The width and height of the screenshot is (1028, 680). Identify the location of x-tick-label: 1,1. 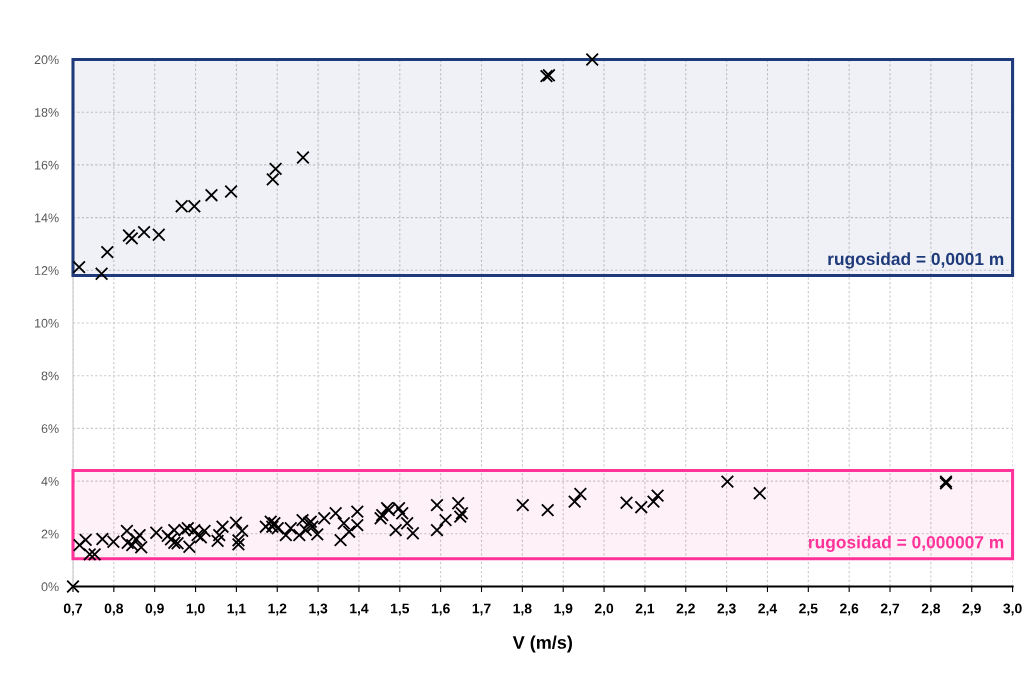
(236, 609).